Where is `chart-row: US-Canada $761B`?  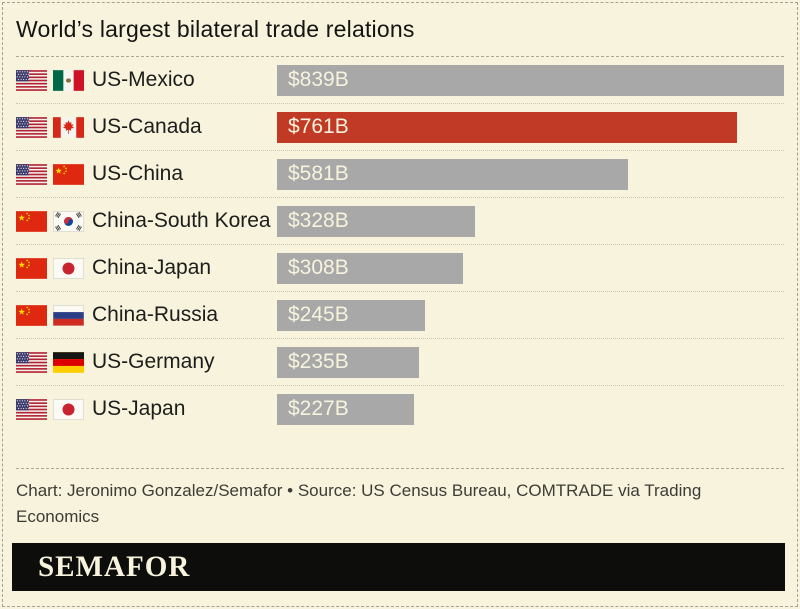 chart-row: US-Canada $761B is located at coordinates (400, 127).